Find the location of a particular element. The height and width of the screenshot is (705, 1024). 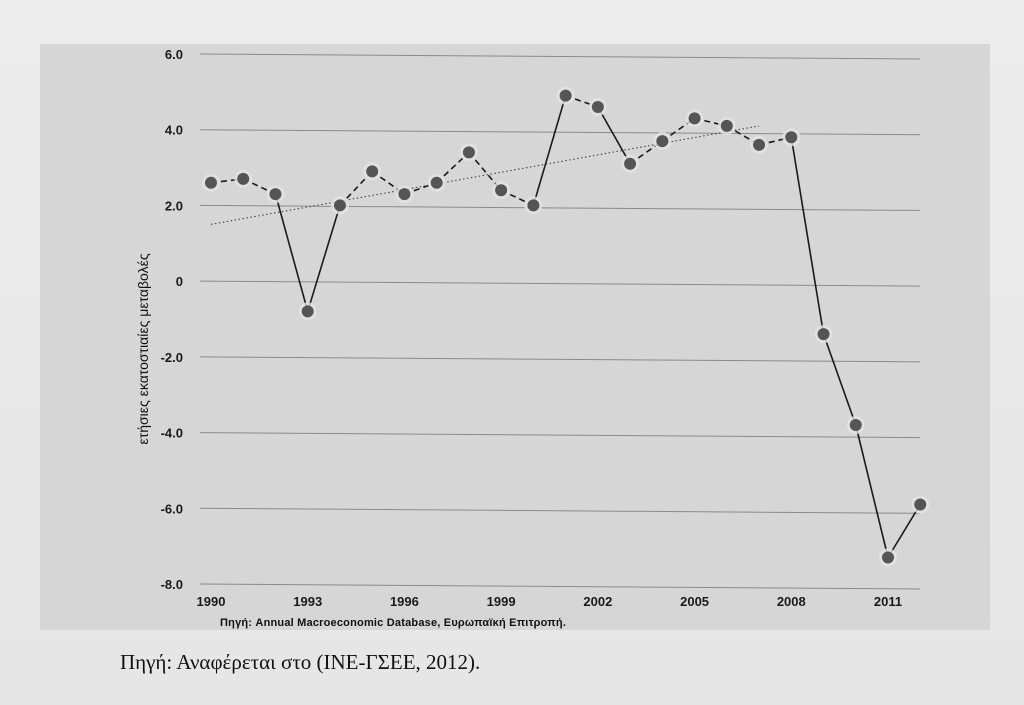

y-tick-label: 0 is located at coordinates (179, 281).